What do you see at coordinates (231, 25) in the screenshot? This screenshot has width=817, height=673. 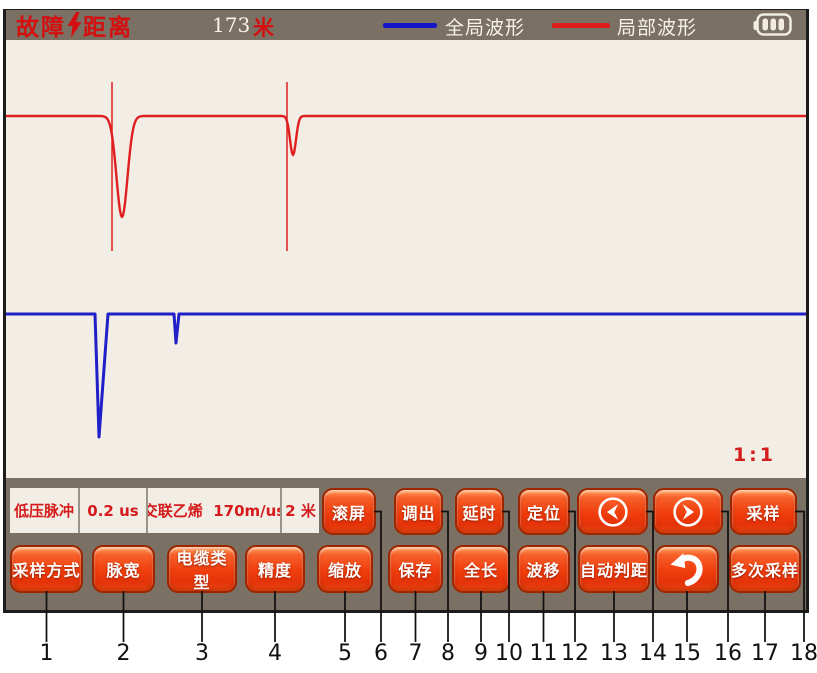 I see `distance-value: 173` at bounding box center [231, 25].